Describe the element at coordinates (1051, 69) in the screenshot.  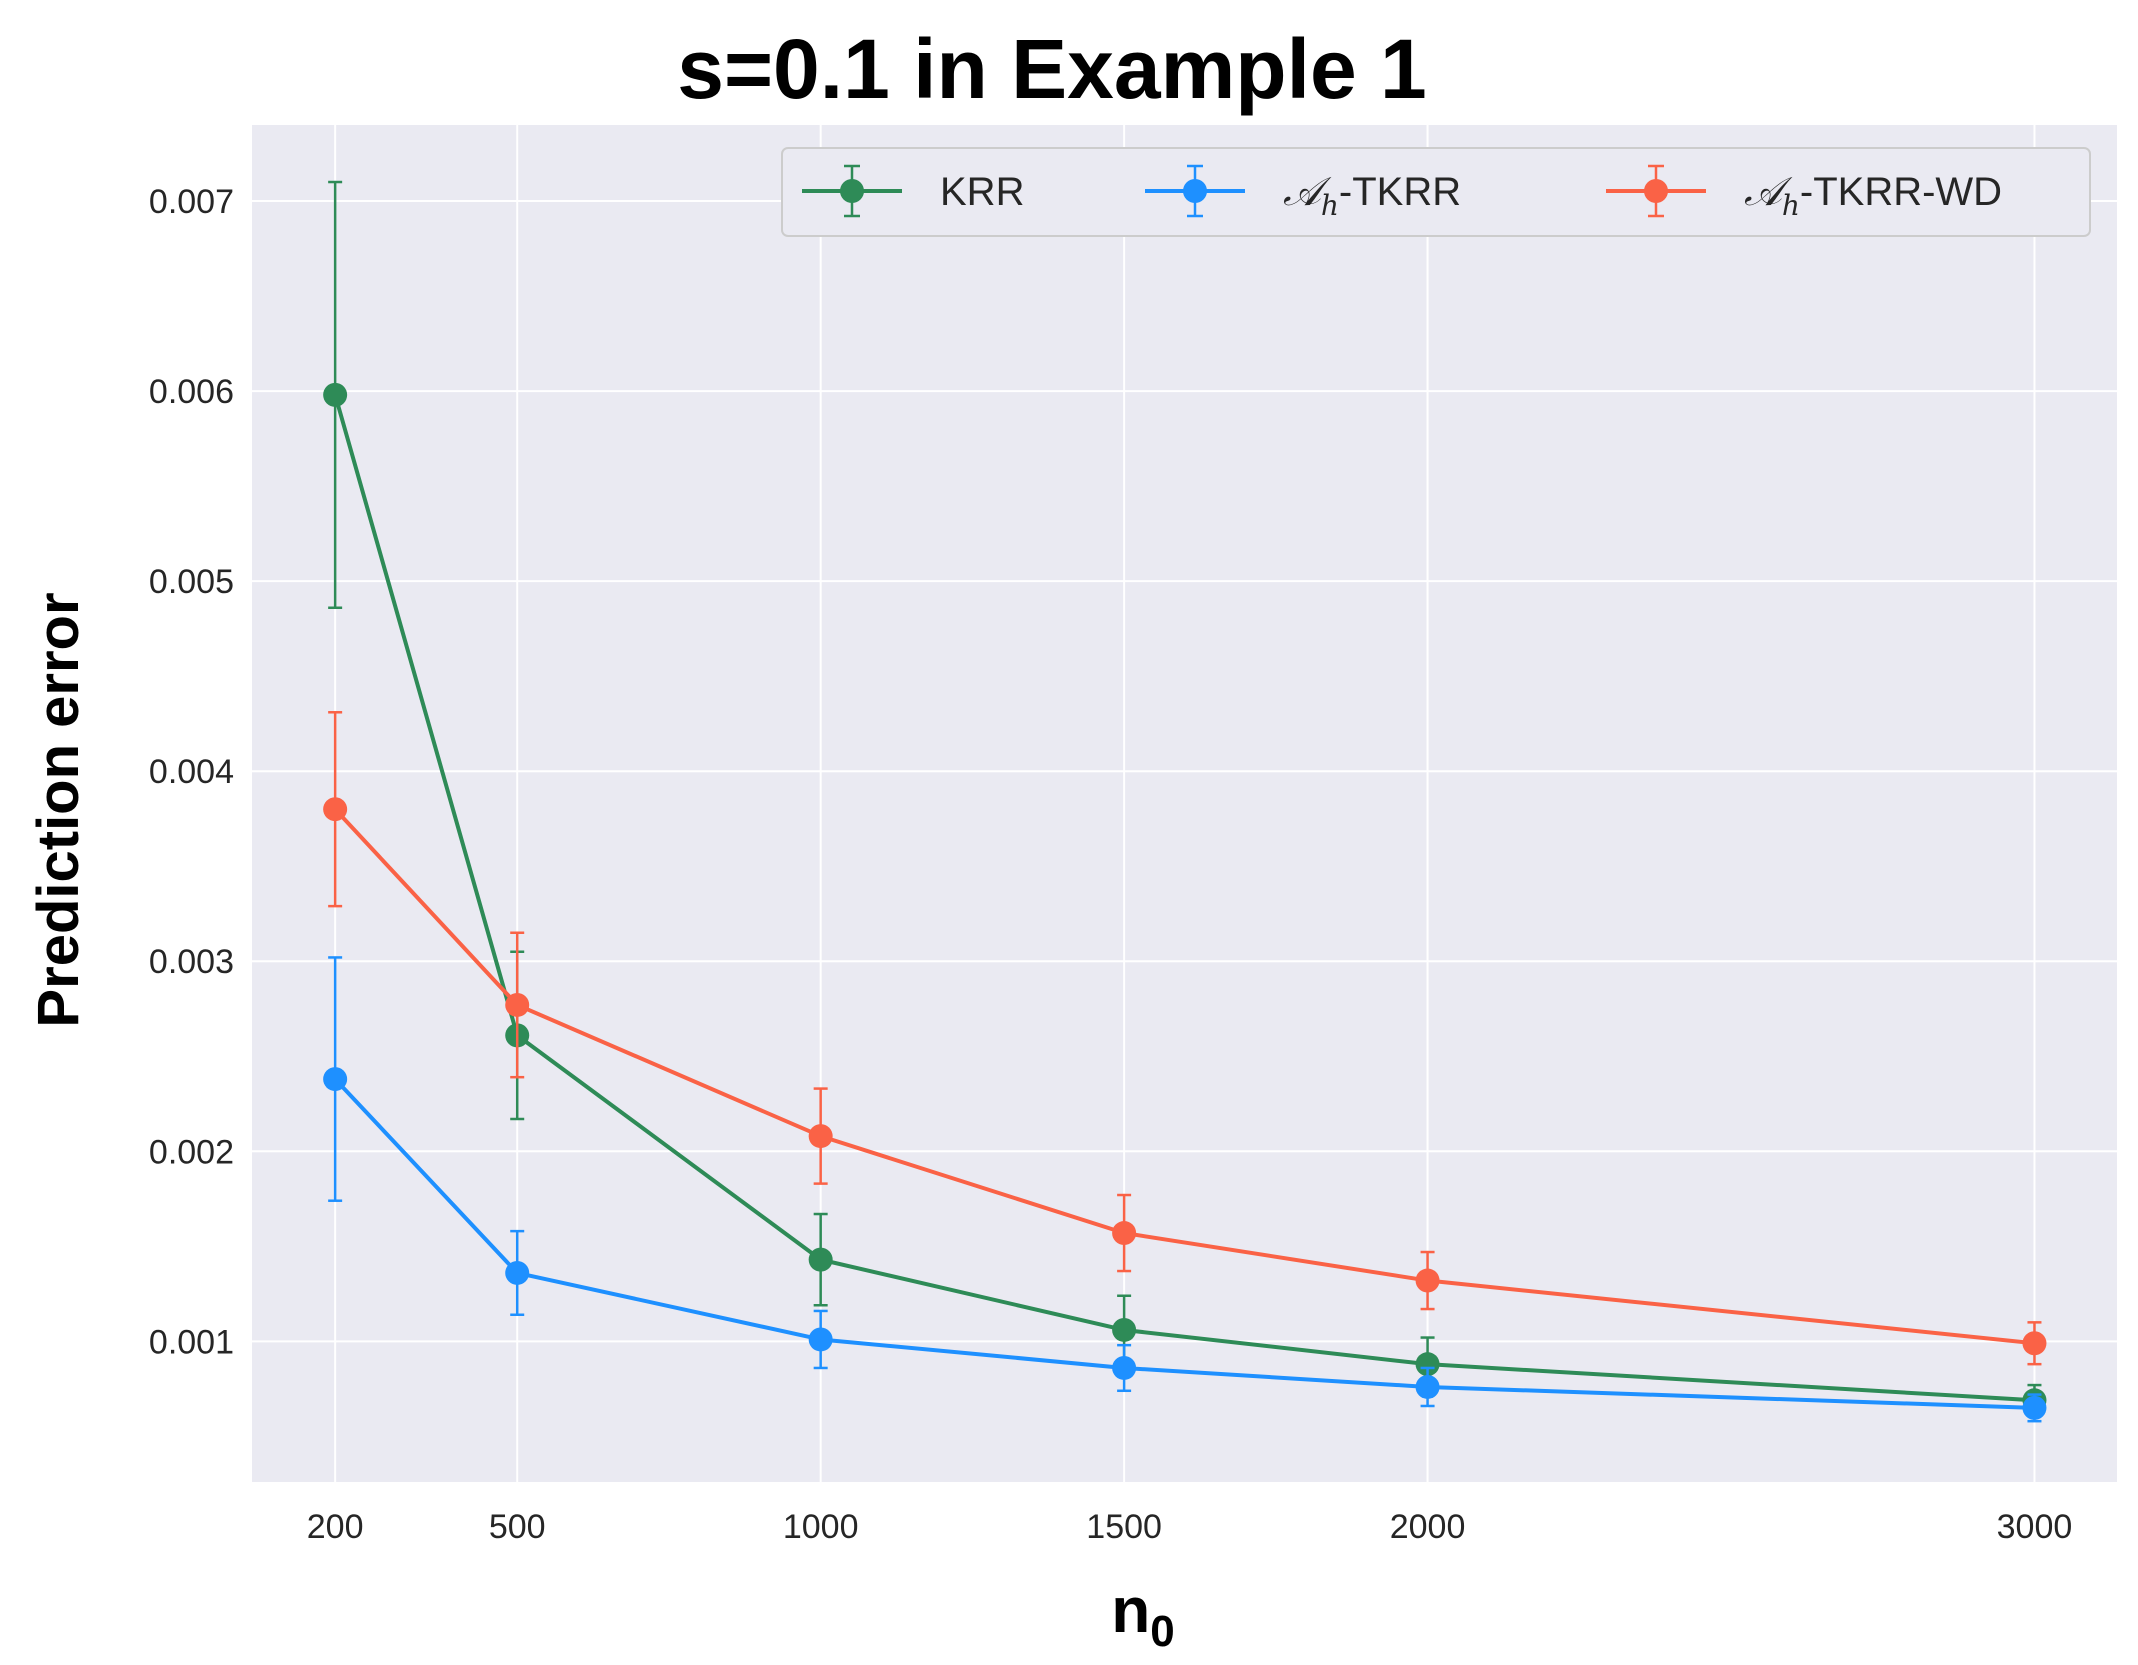
I see `chart-title: s=0.1 in Example 1` at that location.